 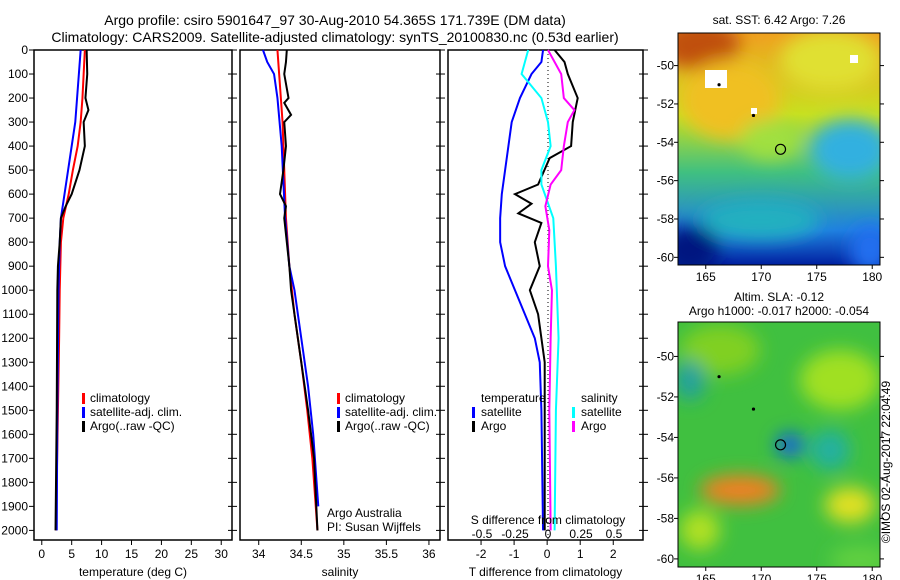 What do you see at coordinates (14, 386) in the screenshot?
I see `depth-tick-label: 1400` at bounding box center [14, 386].